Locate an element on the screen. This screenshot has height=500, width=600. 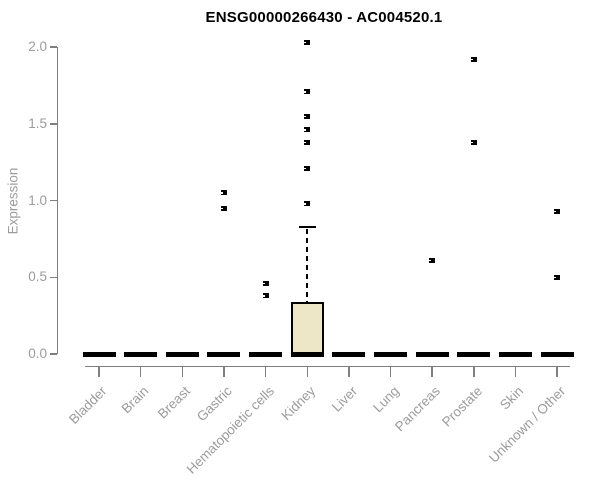
x-tick-label: Liver is located at coordinates (344, 399).